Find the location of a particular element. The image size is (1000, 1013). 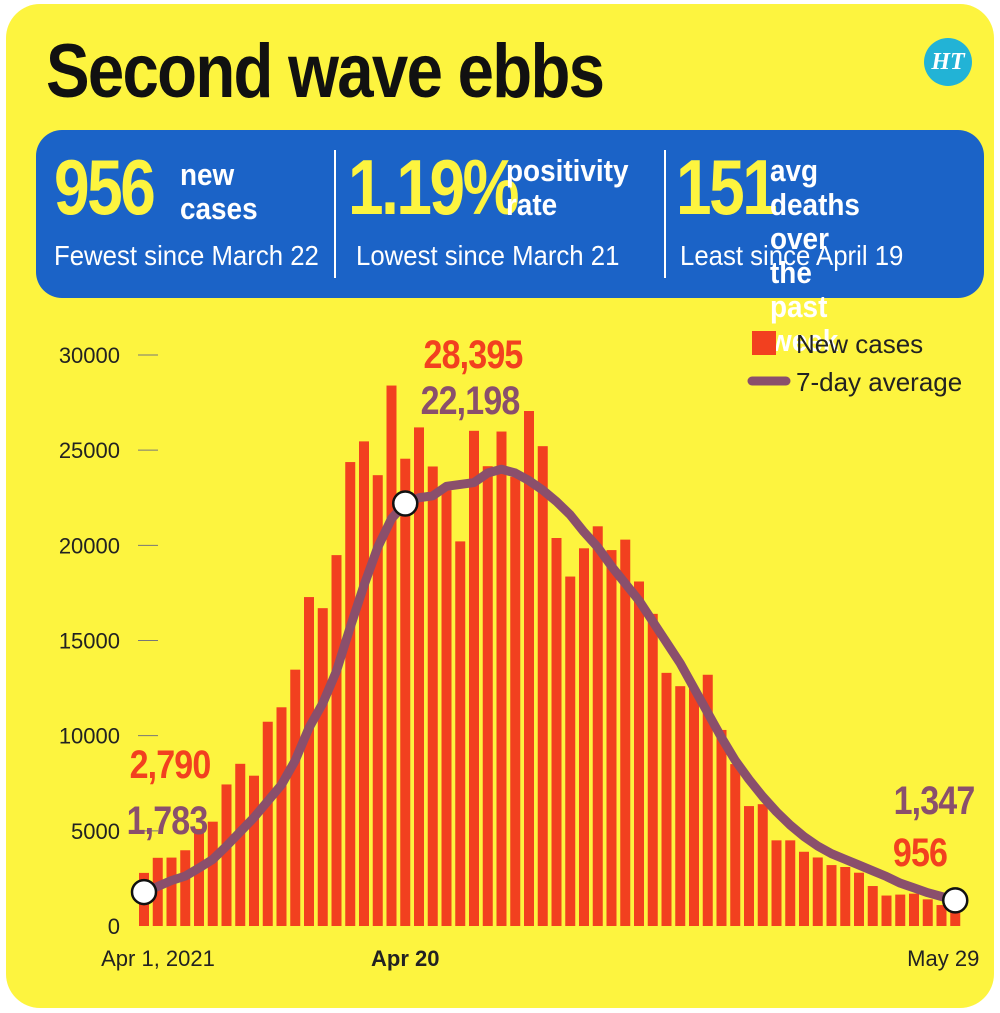

data-label: 956 is located at coordinates (920, 851).